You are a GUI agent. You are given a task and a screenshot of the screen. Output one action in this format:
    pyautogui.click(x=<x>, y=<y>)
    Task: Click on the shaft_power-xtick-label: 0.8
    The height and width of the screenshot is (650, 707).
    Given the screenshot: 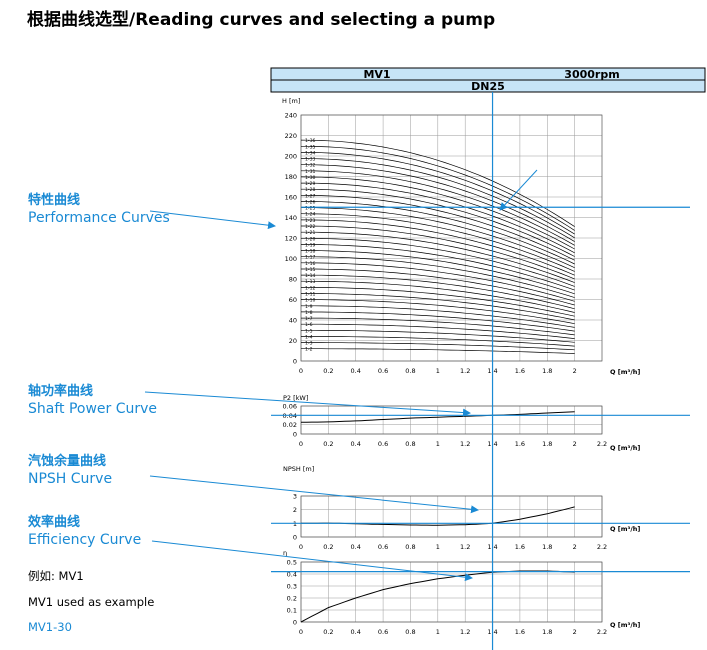 What is the action you would take?
    pyautogui.click(x=410, y=444)
    